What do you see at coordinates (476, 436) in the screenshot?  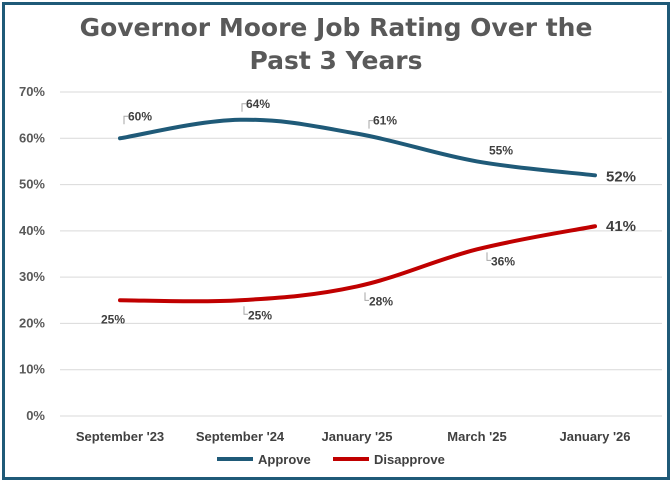 I see `x-tick-label: March '25` at bounding box center [476, 436].